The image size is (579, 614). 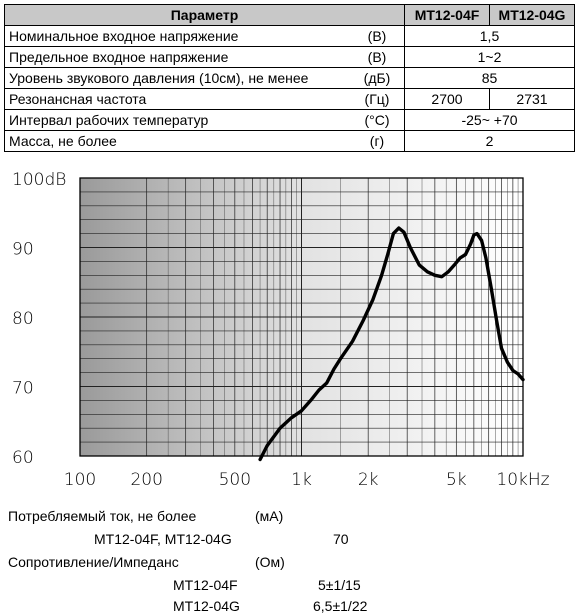 What do you see at coordinates (377, 99) in the screenshot?
I see `param-unit: (Гц)` at bounding box center [377, 99].